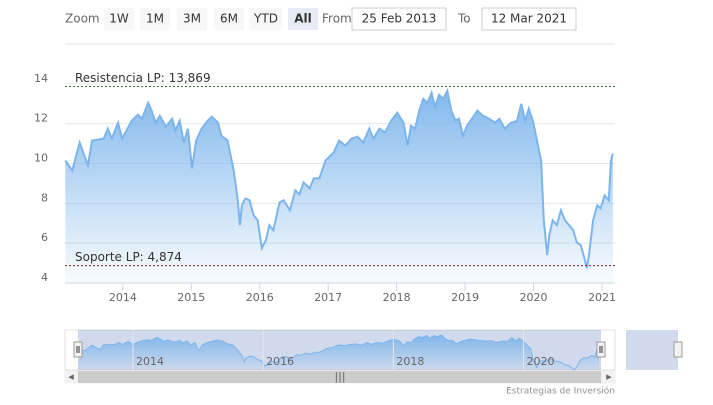 Image resolution: width=713 pixels, height=405 pixels. I want to click on scroll-grip: |||, so click(339, 376).